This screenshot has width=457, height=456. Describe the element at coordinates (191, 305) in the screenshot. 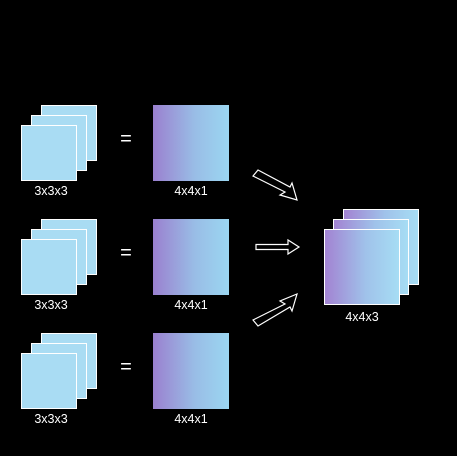

I see `feature-map-label-2: 4x4x1` at that location.